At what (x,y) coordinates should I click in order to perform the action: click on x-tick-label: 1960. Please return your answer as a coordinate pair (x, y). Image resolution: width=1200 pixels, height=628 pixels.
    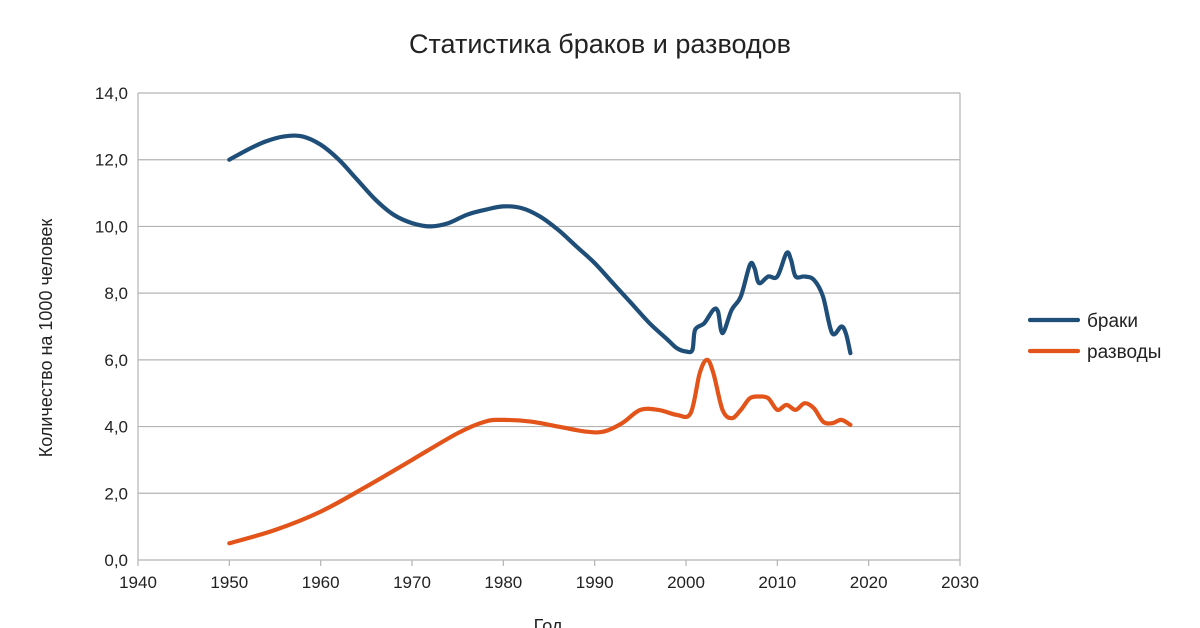
    Looking at the image, I should click on (321, 582).